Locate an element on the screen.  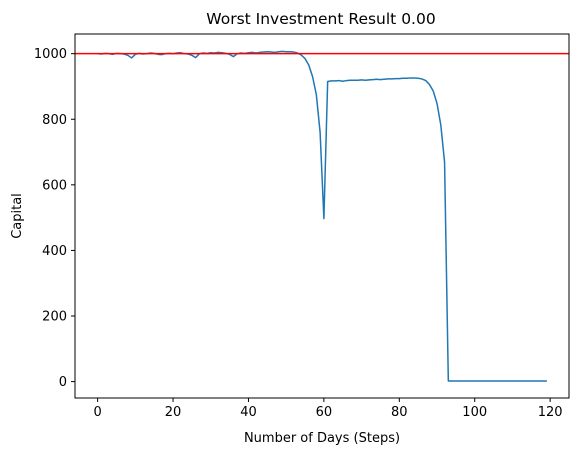
y-tick-label: 600 is located at coordinates (54, 185).